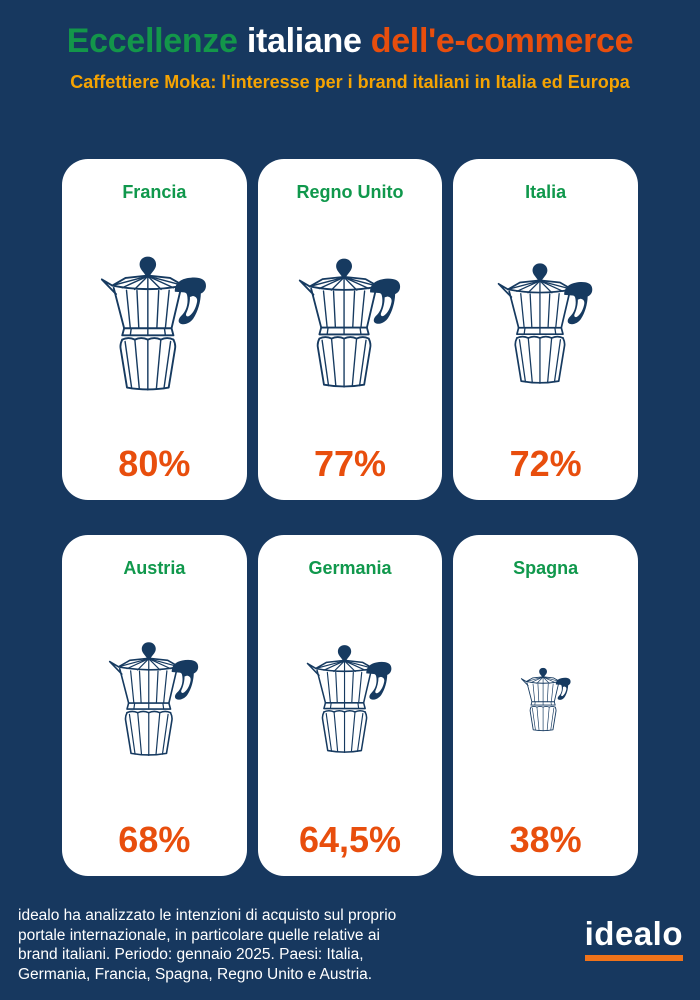 Image resolution: width=700 pixels, height=1000 pixels. I want to click on percentage-value: 68%, so click(154, 839).